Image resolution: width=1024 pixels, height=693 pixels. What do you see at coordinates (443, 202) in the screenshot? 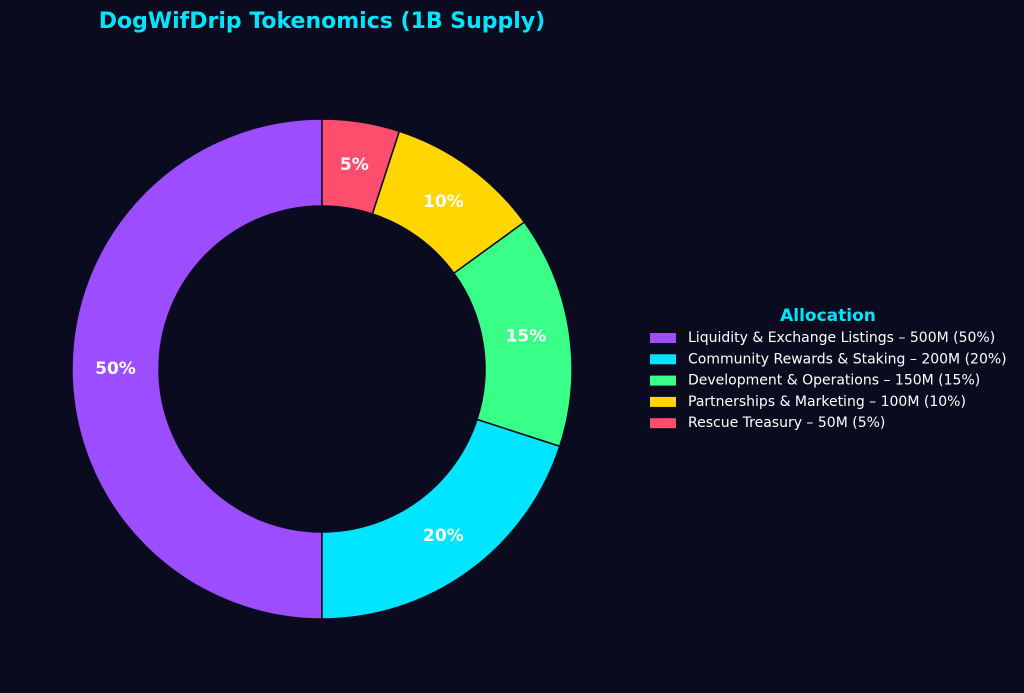
I see `percent-label-4: 10%` at bounding box center [443, 202].